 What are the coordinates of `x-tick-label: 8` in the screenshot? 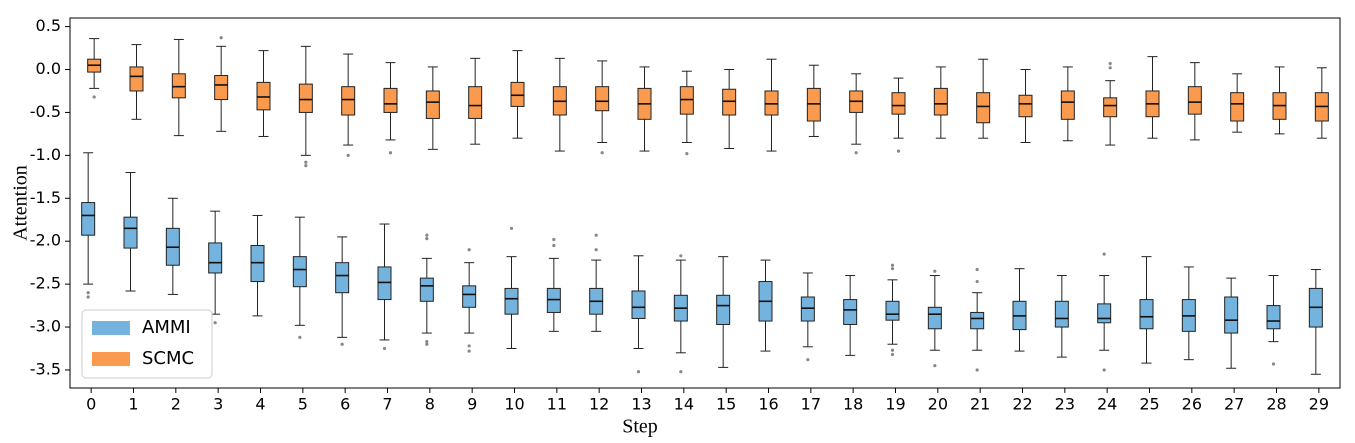 It's located at (430, 404).